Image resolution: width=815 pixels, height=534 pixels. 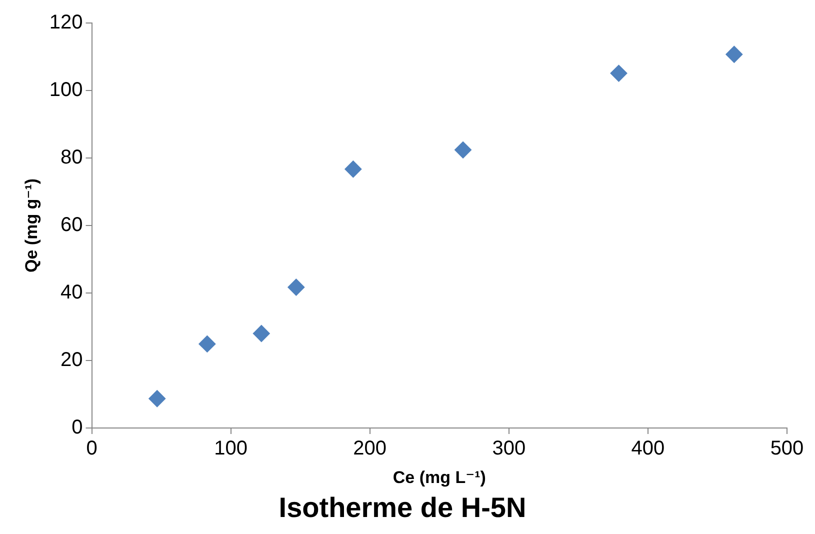 What do you see at coordinates (92, 449) in the screenshot?
I see `x-tick-label: 0` at bounding box center [92, 449].